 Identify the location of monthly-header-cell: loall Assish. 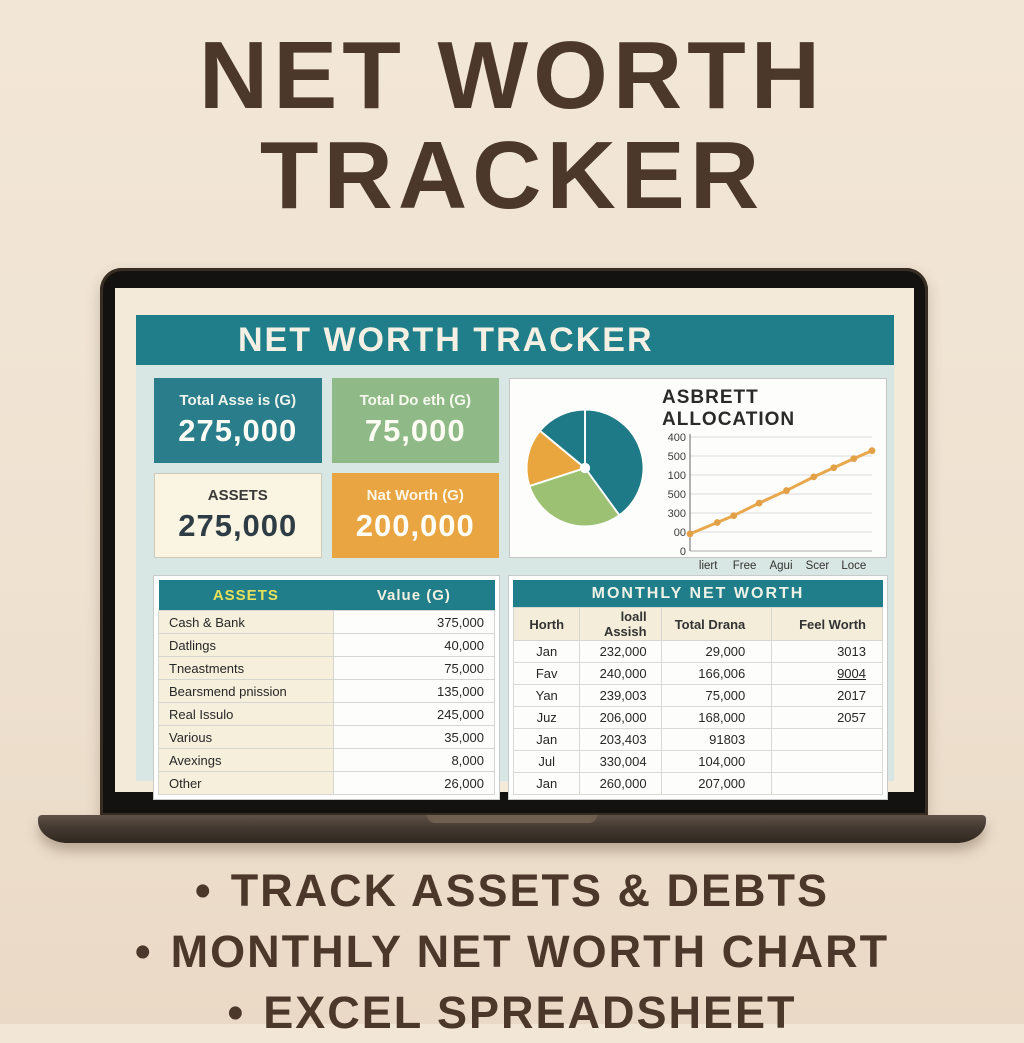
(620, 624).